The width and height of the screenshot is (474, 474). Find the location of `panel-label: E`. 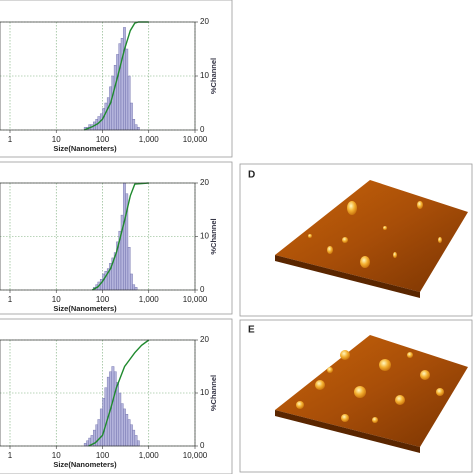

panel-label: E is located at coordinates (251, 330).